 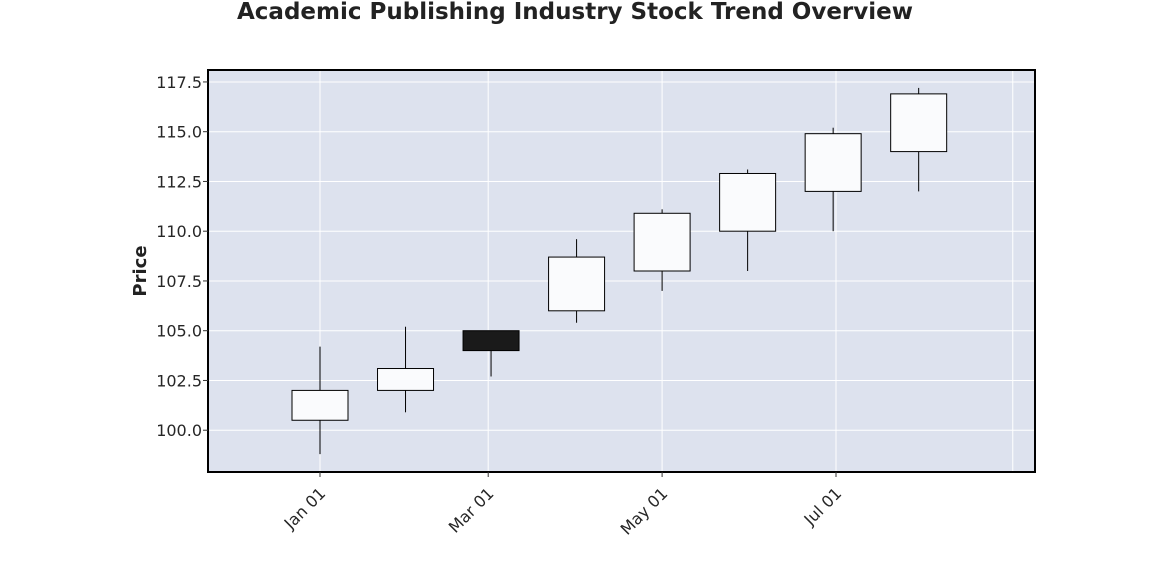 What do you see at coordinates (563, 505) in the screenshot?
I see `x-axis-ticks: Jan 01 Mar 01 May 01 Jul 01` at bounding box center [563, 505].